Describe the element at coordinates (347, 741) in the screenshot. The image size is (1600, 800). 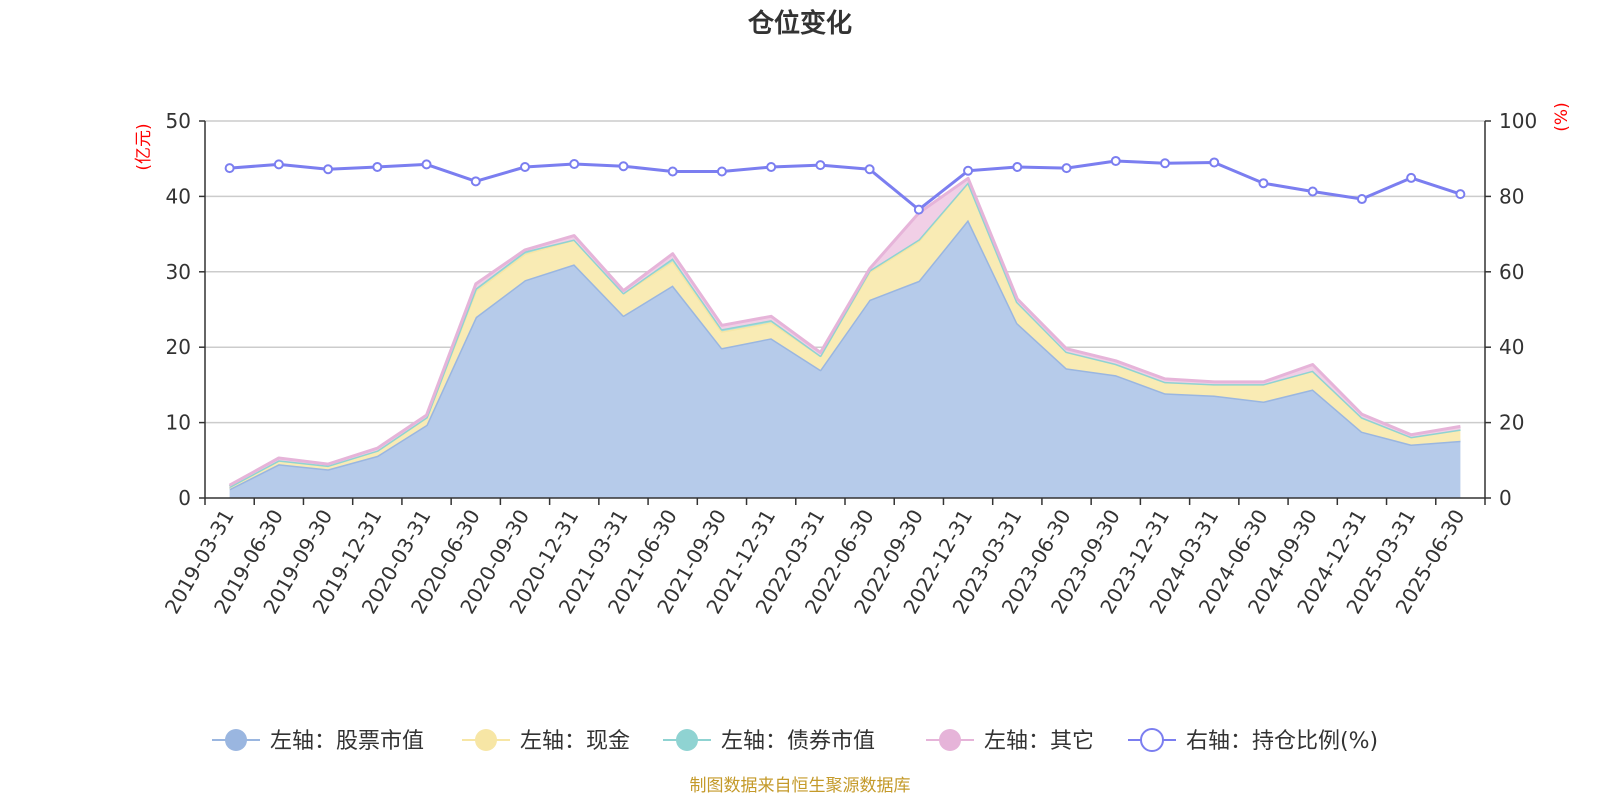
I see `legend-label: 左轴：股票市值` at that location.